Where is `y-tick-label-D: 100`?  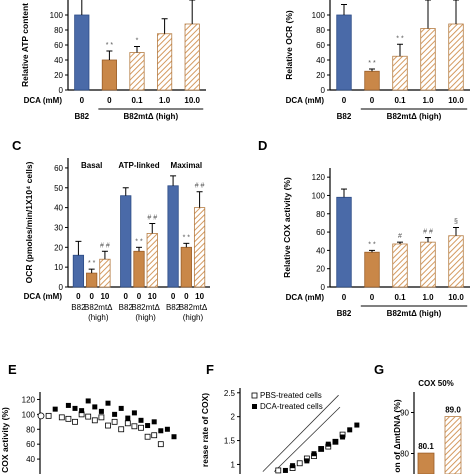
y-tick-label-D: 100 is located at coordinates (319, 195).